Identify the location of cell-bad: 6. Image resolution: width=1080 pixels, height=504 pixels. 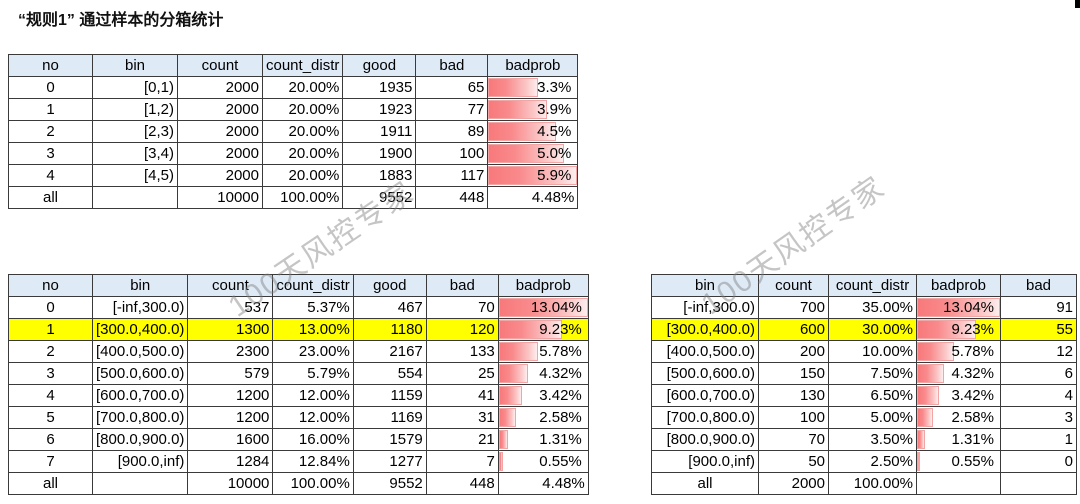
(1038, 373).